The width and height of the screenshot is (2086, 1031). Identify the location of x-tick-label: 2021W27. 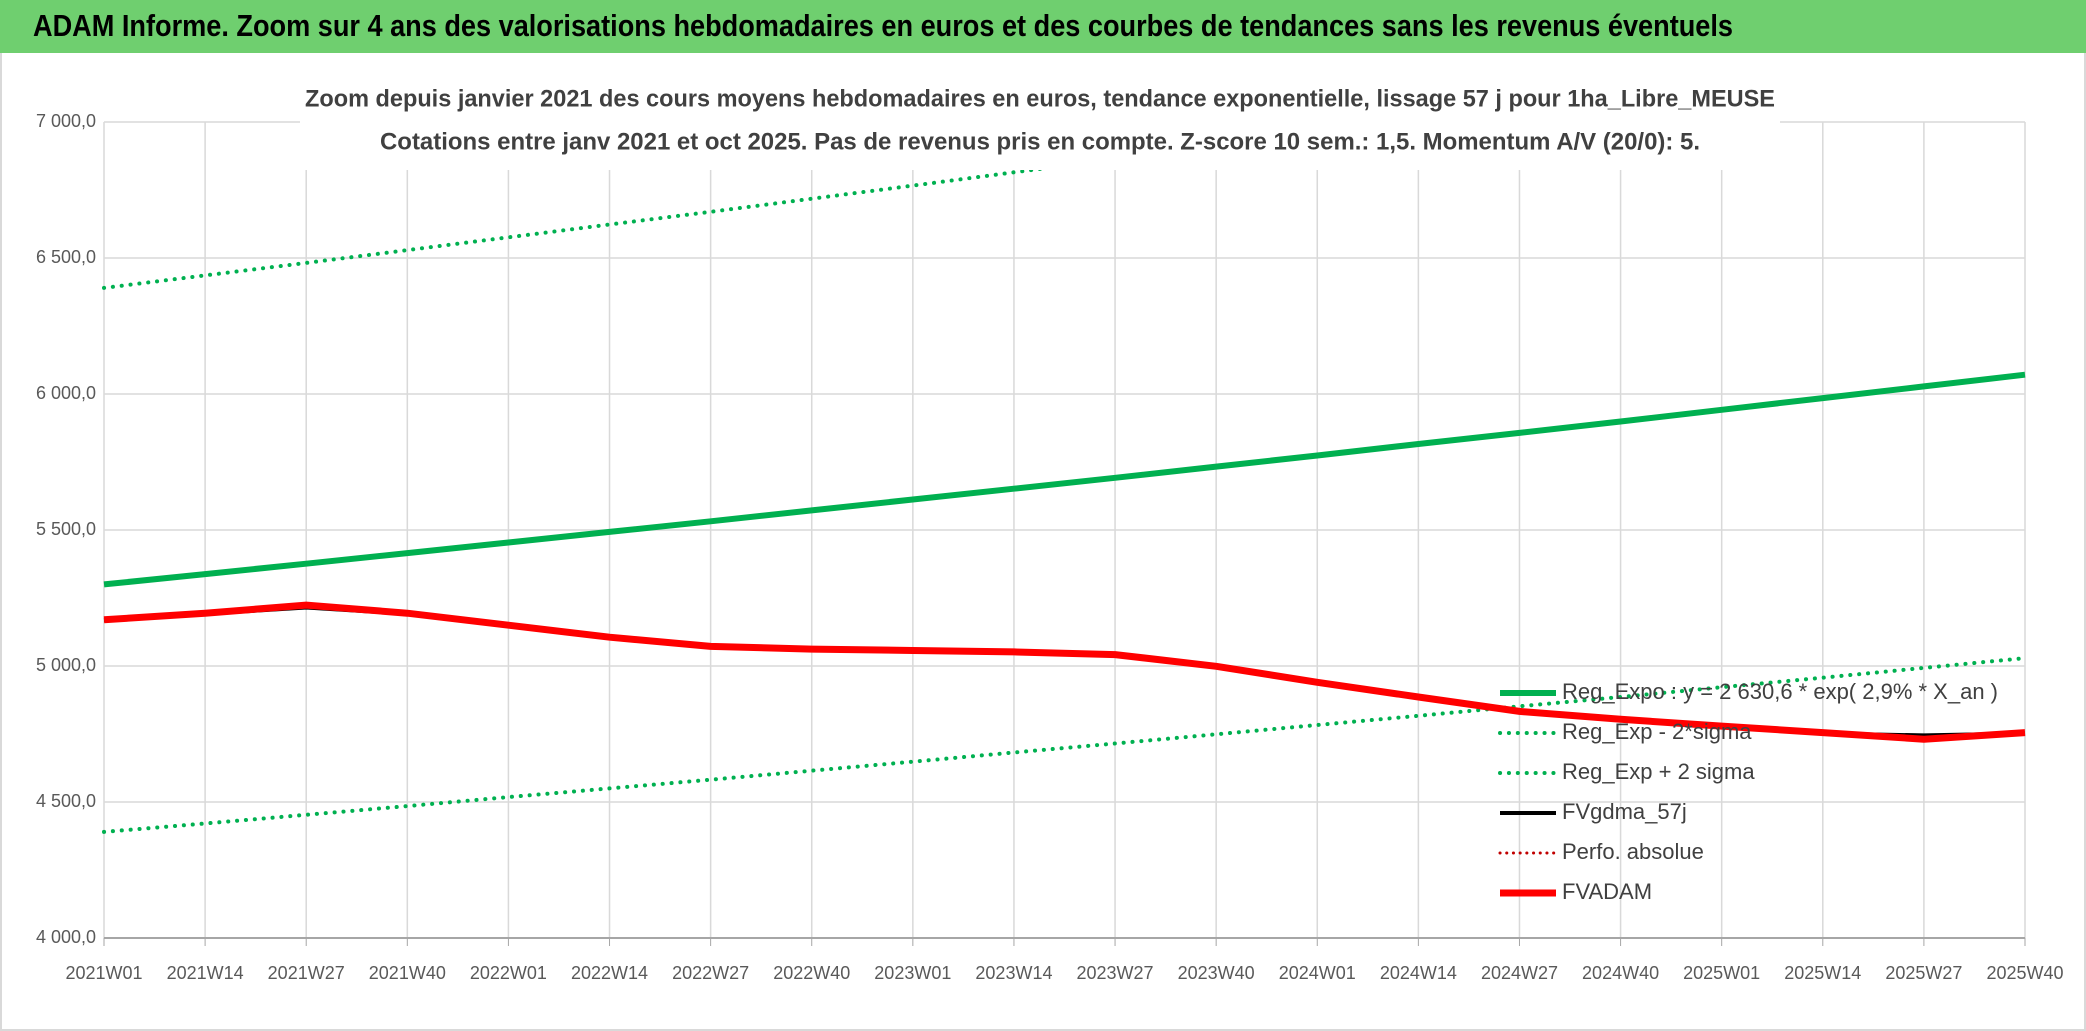
(306, 973).